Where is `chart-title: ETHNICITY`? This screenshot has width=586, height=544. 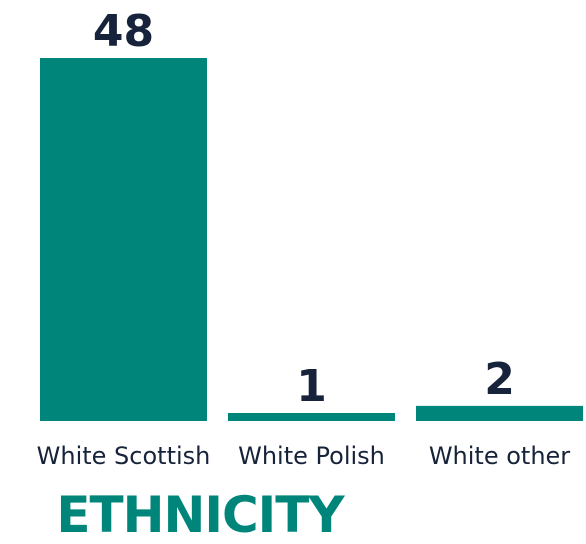
chart-title: ETHNICITY is located at coordinates (200, 515).